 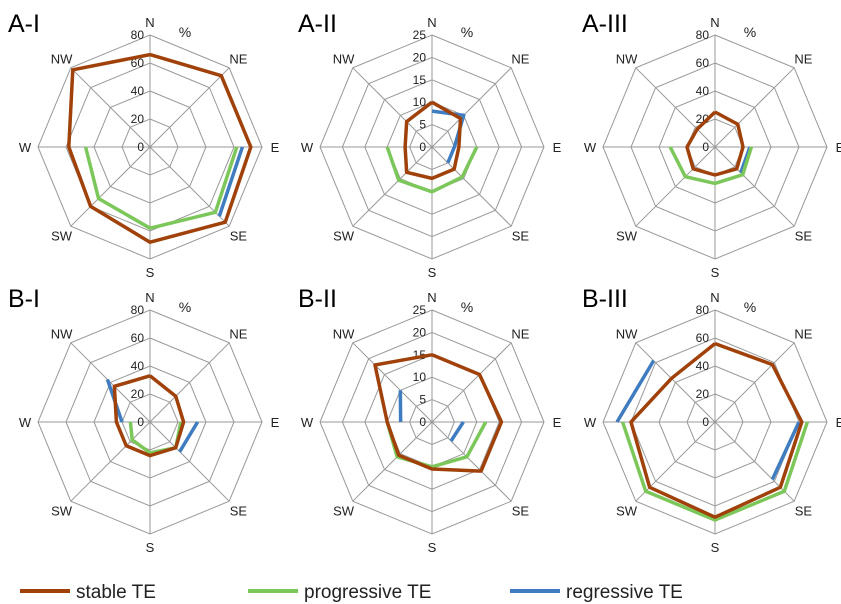 I want to click on radar-panel-b-i: 0 20 40 60 80N NE E SE S SW W NW% B-I, so click(x=144, y=420).